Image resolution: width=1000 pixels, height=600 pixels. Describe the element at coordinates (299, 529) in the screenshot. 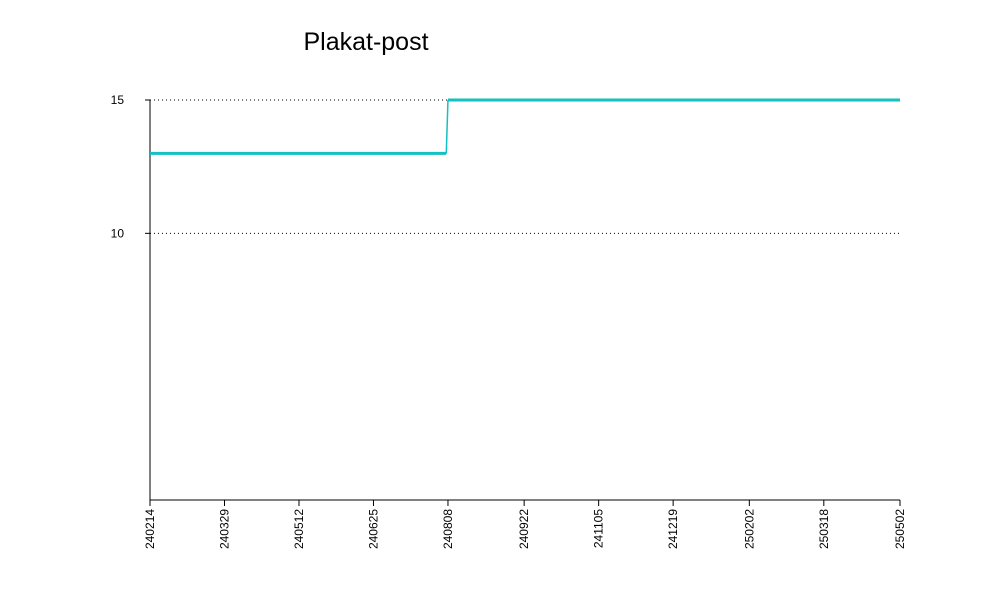

I see `x-tick-label: 240512` at that location.